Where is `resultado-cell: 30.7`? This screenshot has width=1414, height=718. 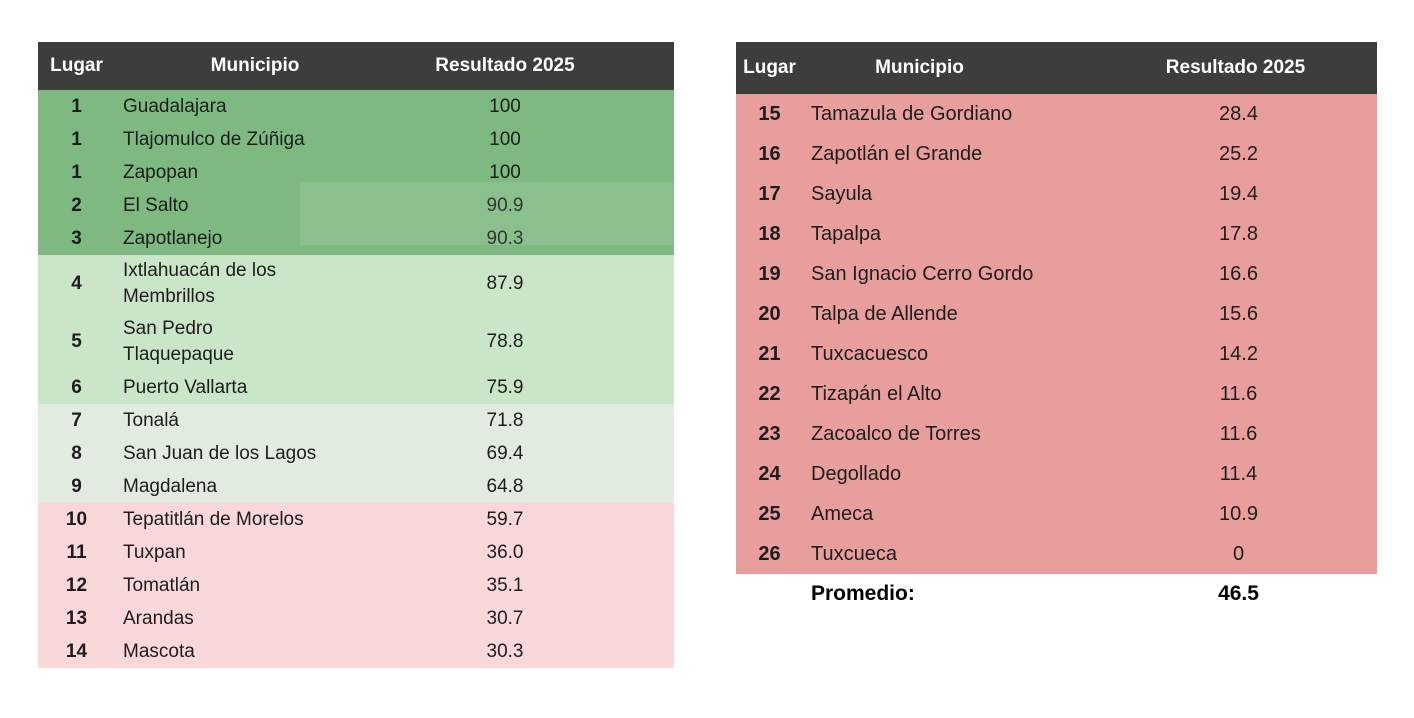 resultado-cell: 30.7 is located at coordinates (505, 618).